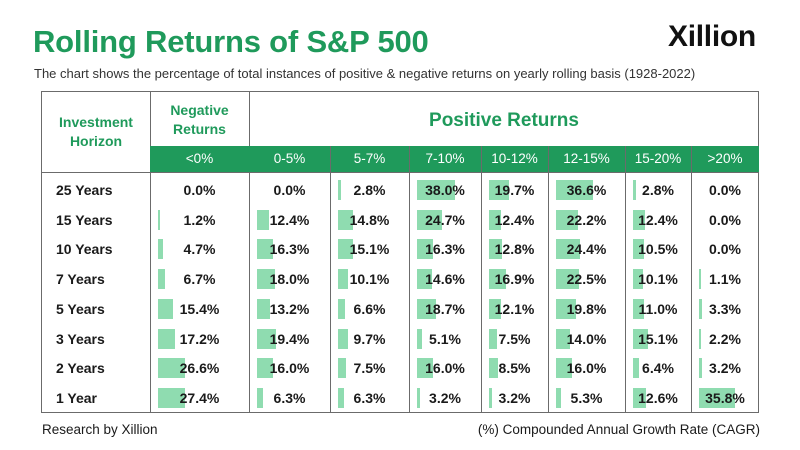 Image resolution: width=800 pixels, height=450 pixels. Describe the element at coordinates (400, 172) in the screenshot. I see `header-separator` at that location.